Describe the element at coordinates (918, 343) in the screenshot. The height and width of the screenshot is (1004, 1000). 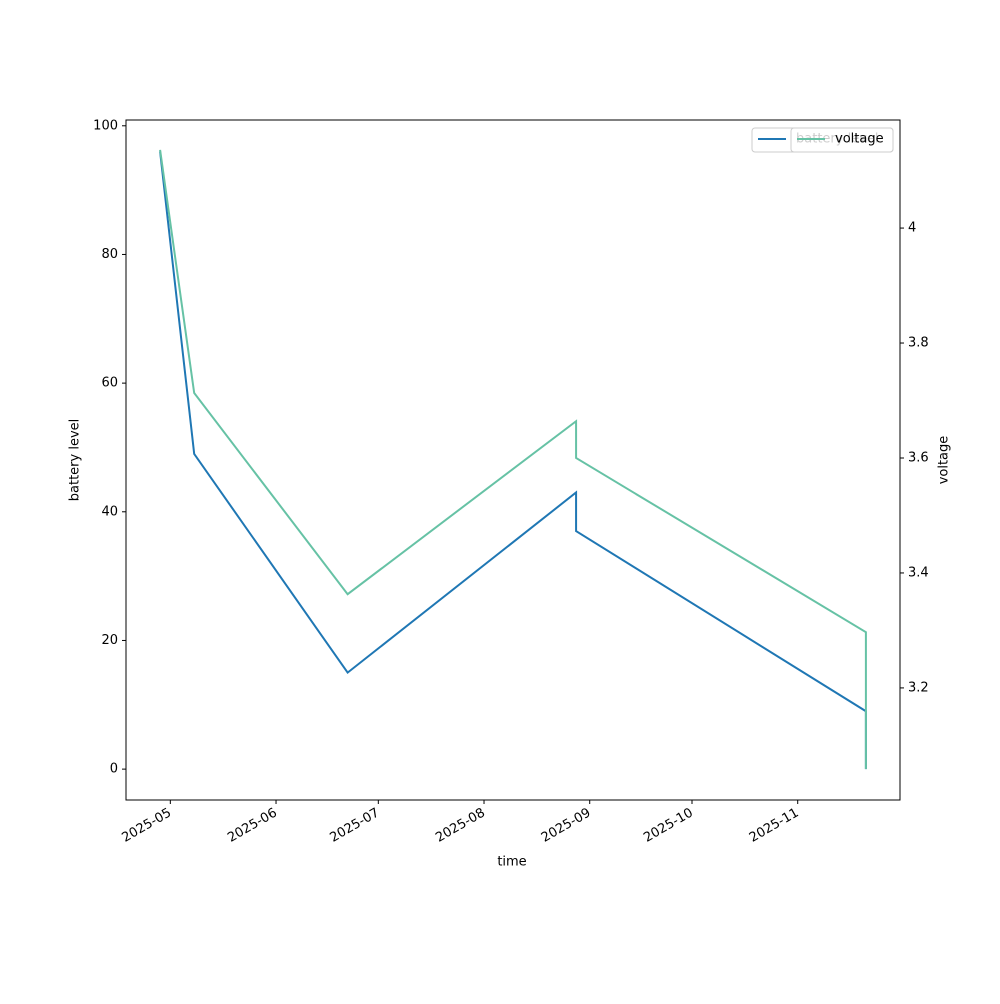
I see `y2-tick-label: 3.8` at that location.